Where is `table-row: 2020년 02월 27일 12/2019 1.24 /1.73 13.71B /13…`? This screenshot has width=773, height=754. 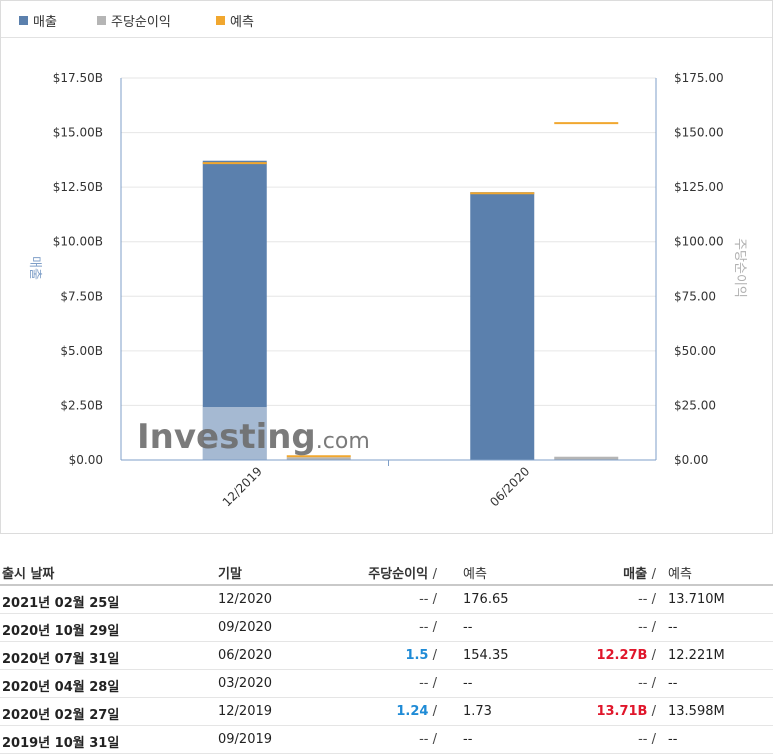 table-row: 2020년 02월 27일 12/2019 1.24 /1.73 13.71B /13… is located at coordinates (386, 712).